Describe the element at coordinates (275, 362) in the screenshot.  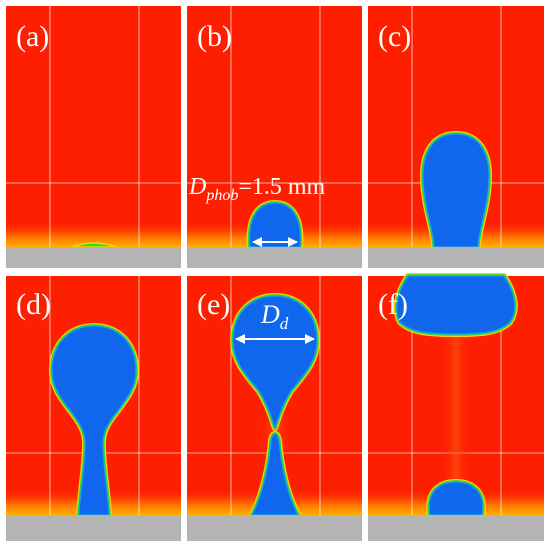
I see `detaching-droplet` at that location.